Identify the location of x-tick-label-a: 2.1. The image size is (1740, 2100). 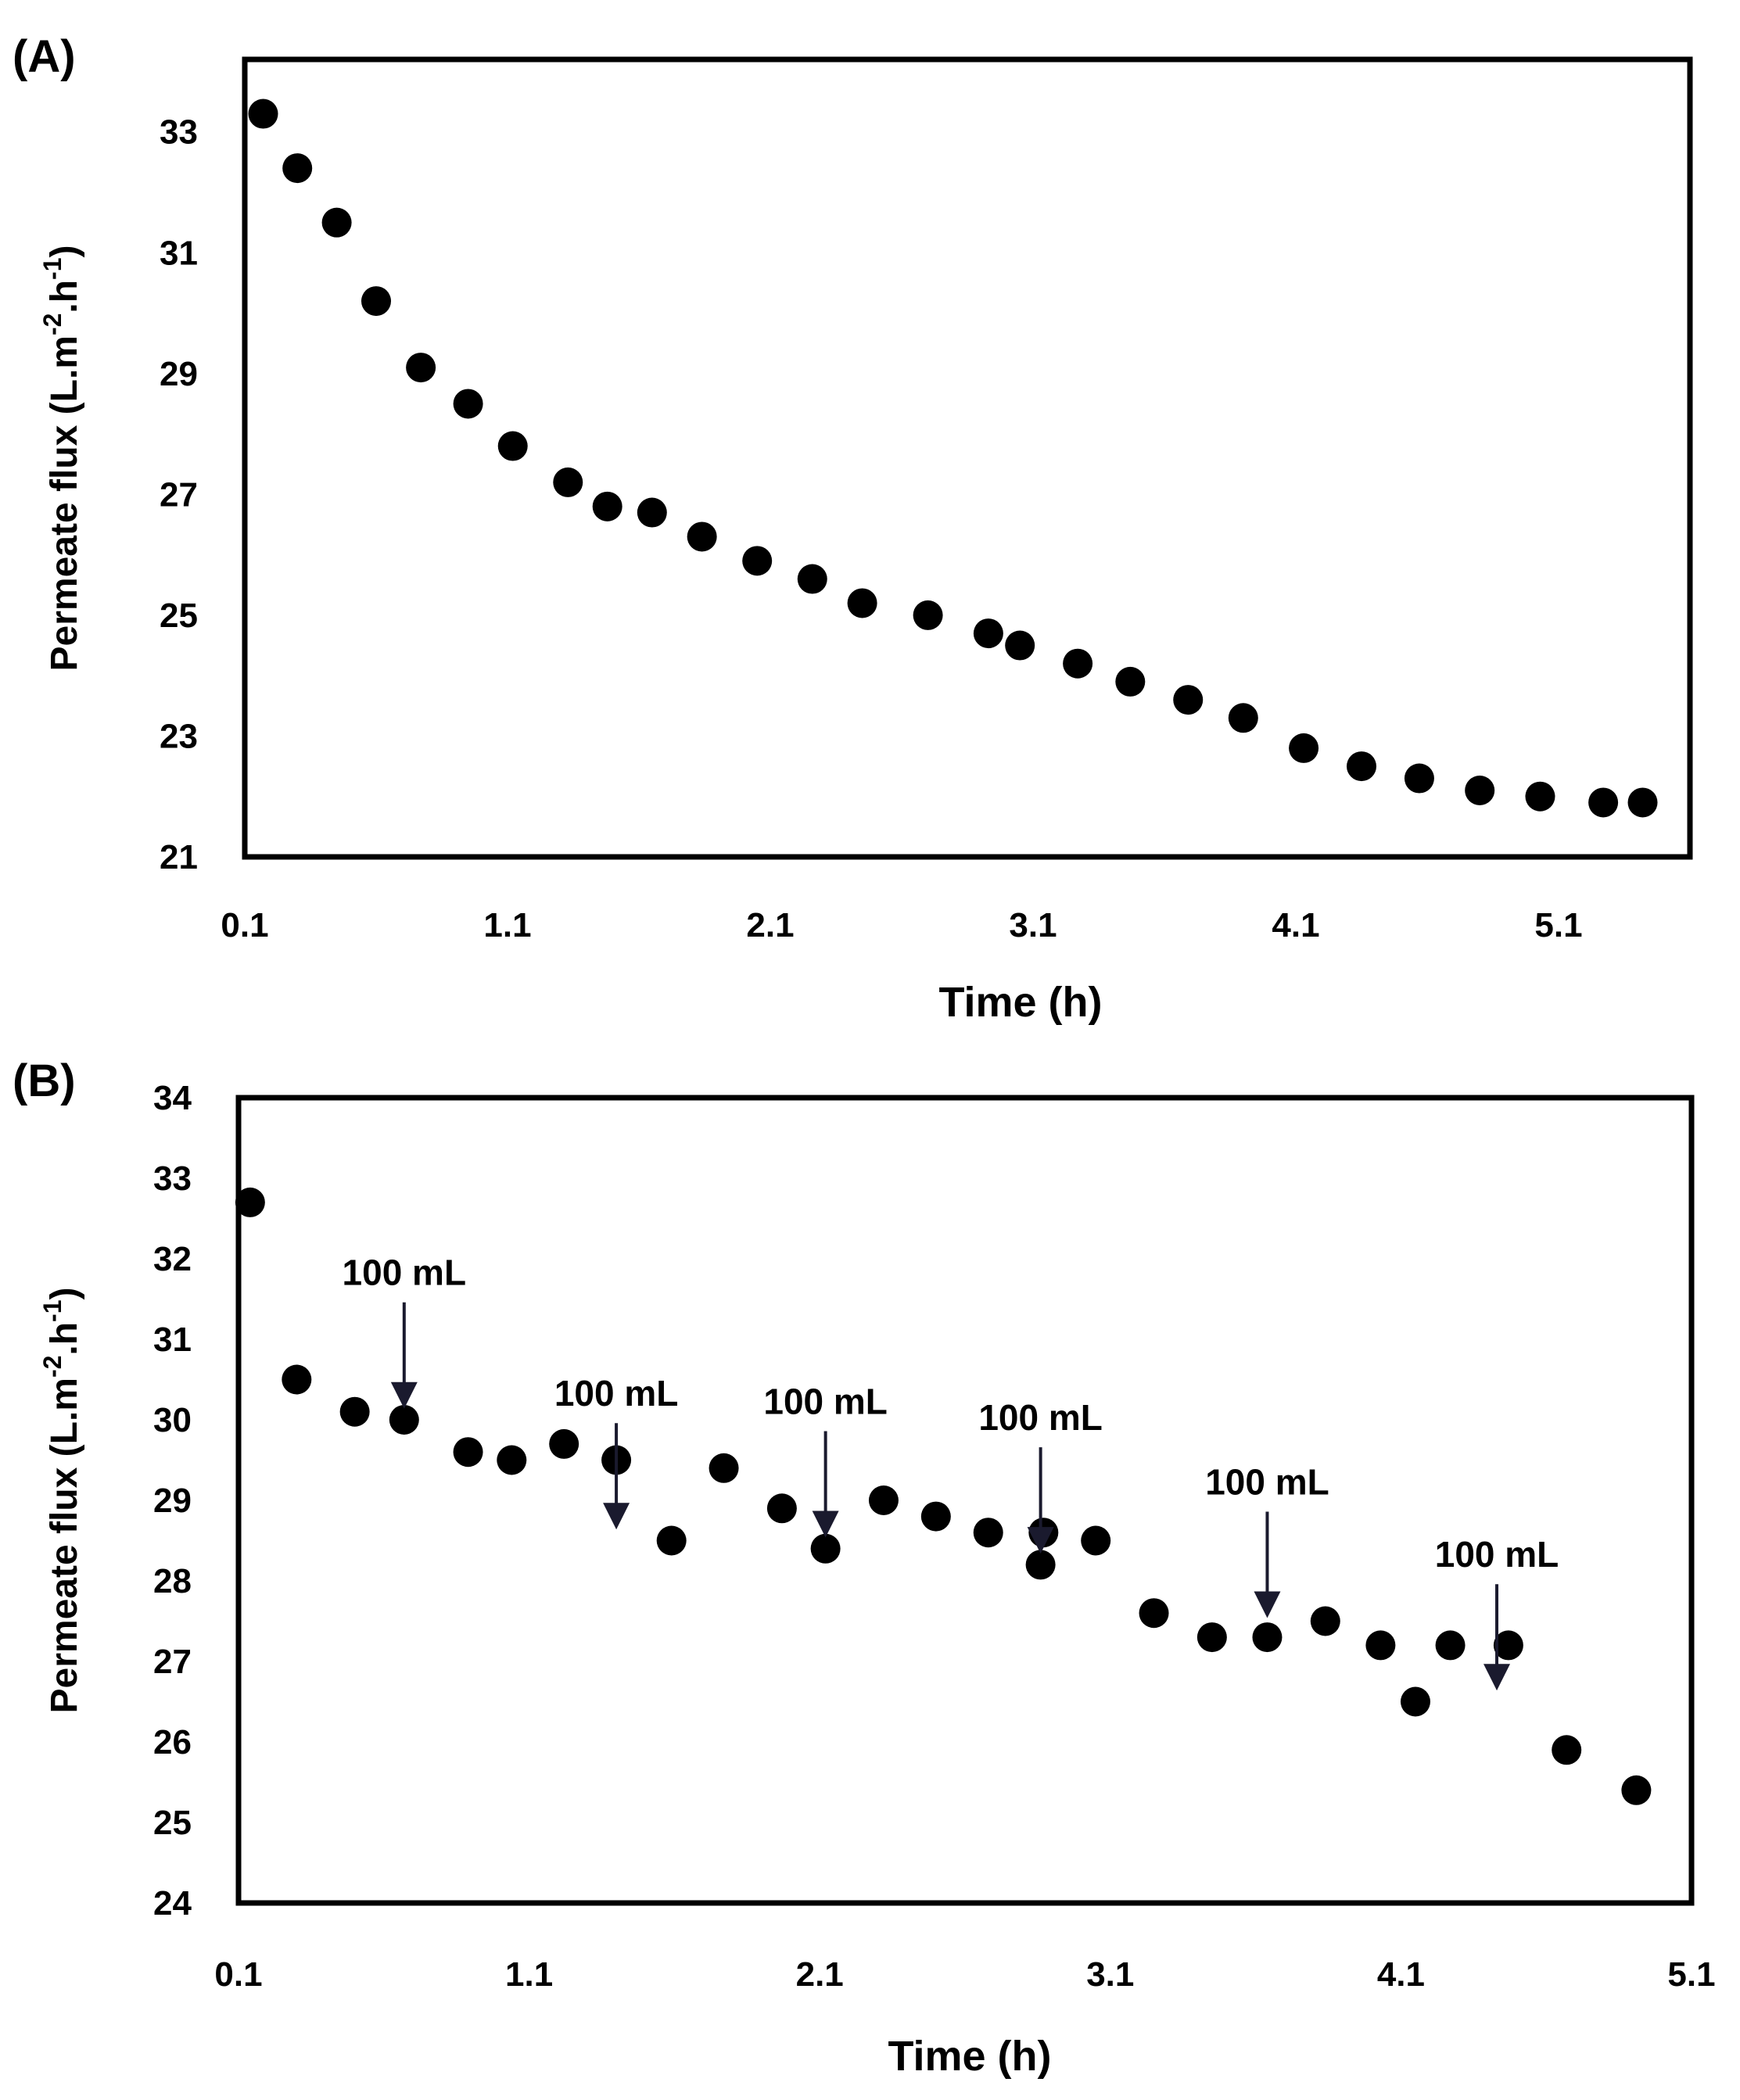
(770, 925).